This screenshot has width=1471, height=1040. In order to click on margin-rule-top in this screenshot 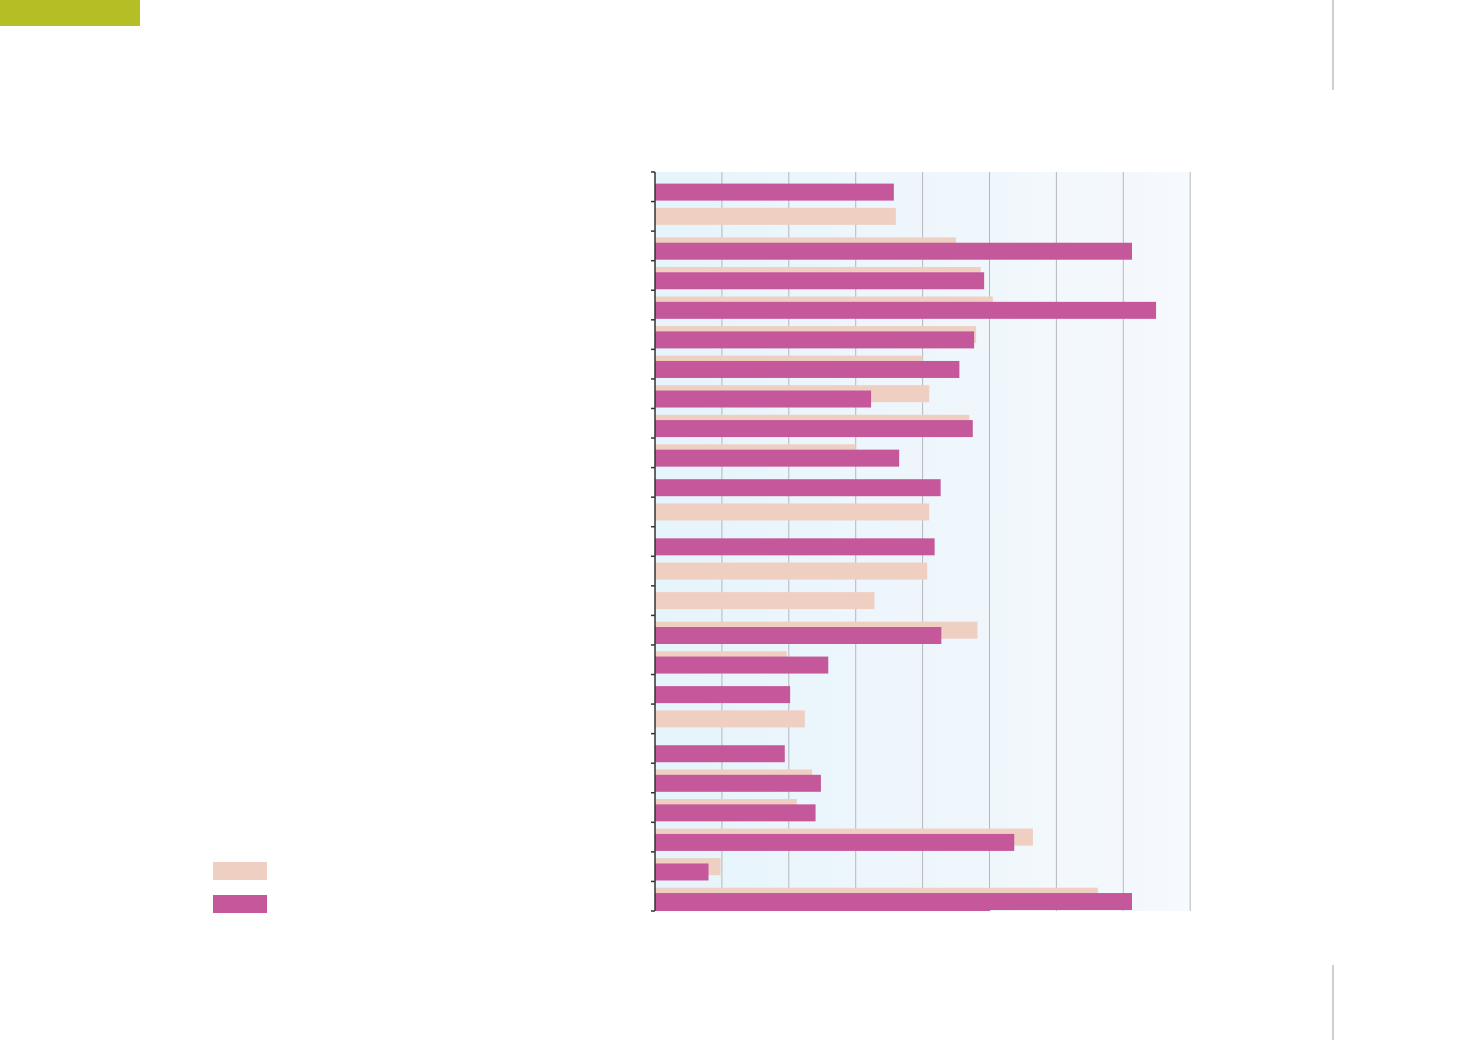, I will do `click(1333, 45)`.